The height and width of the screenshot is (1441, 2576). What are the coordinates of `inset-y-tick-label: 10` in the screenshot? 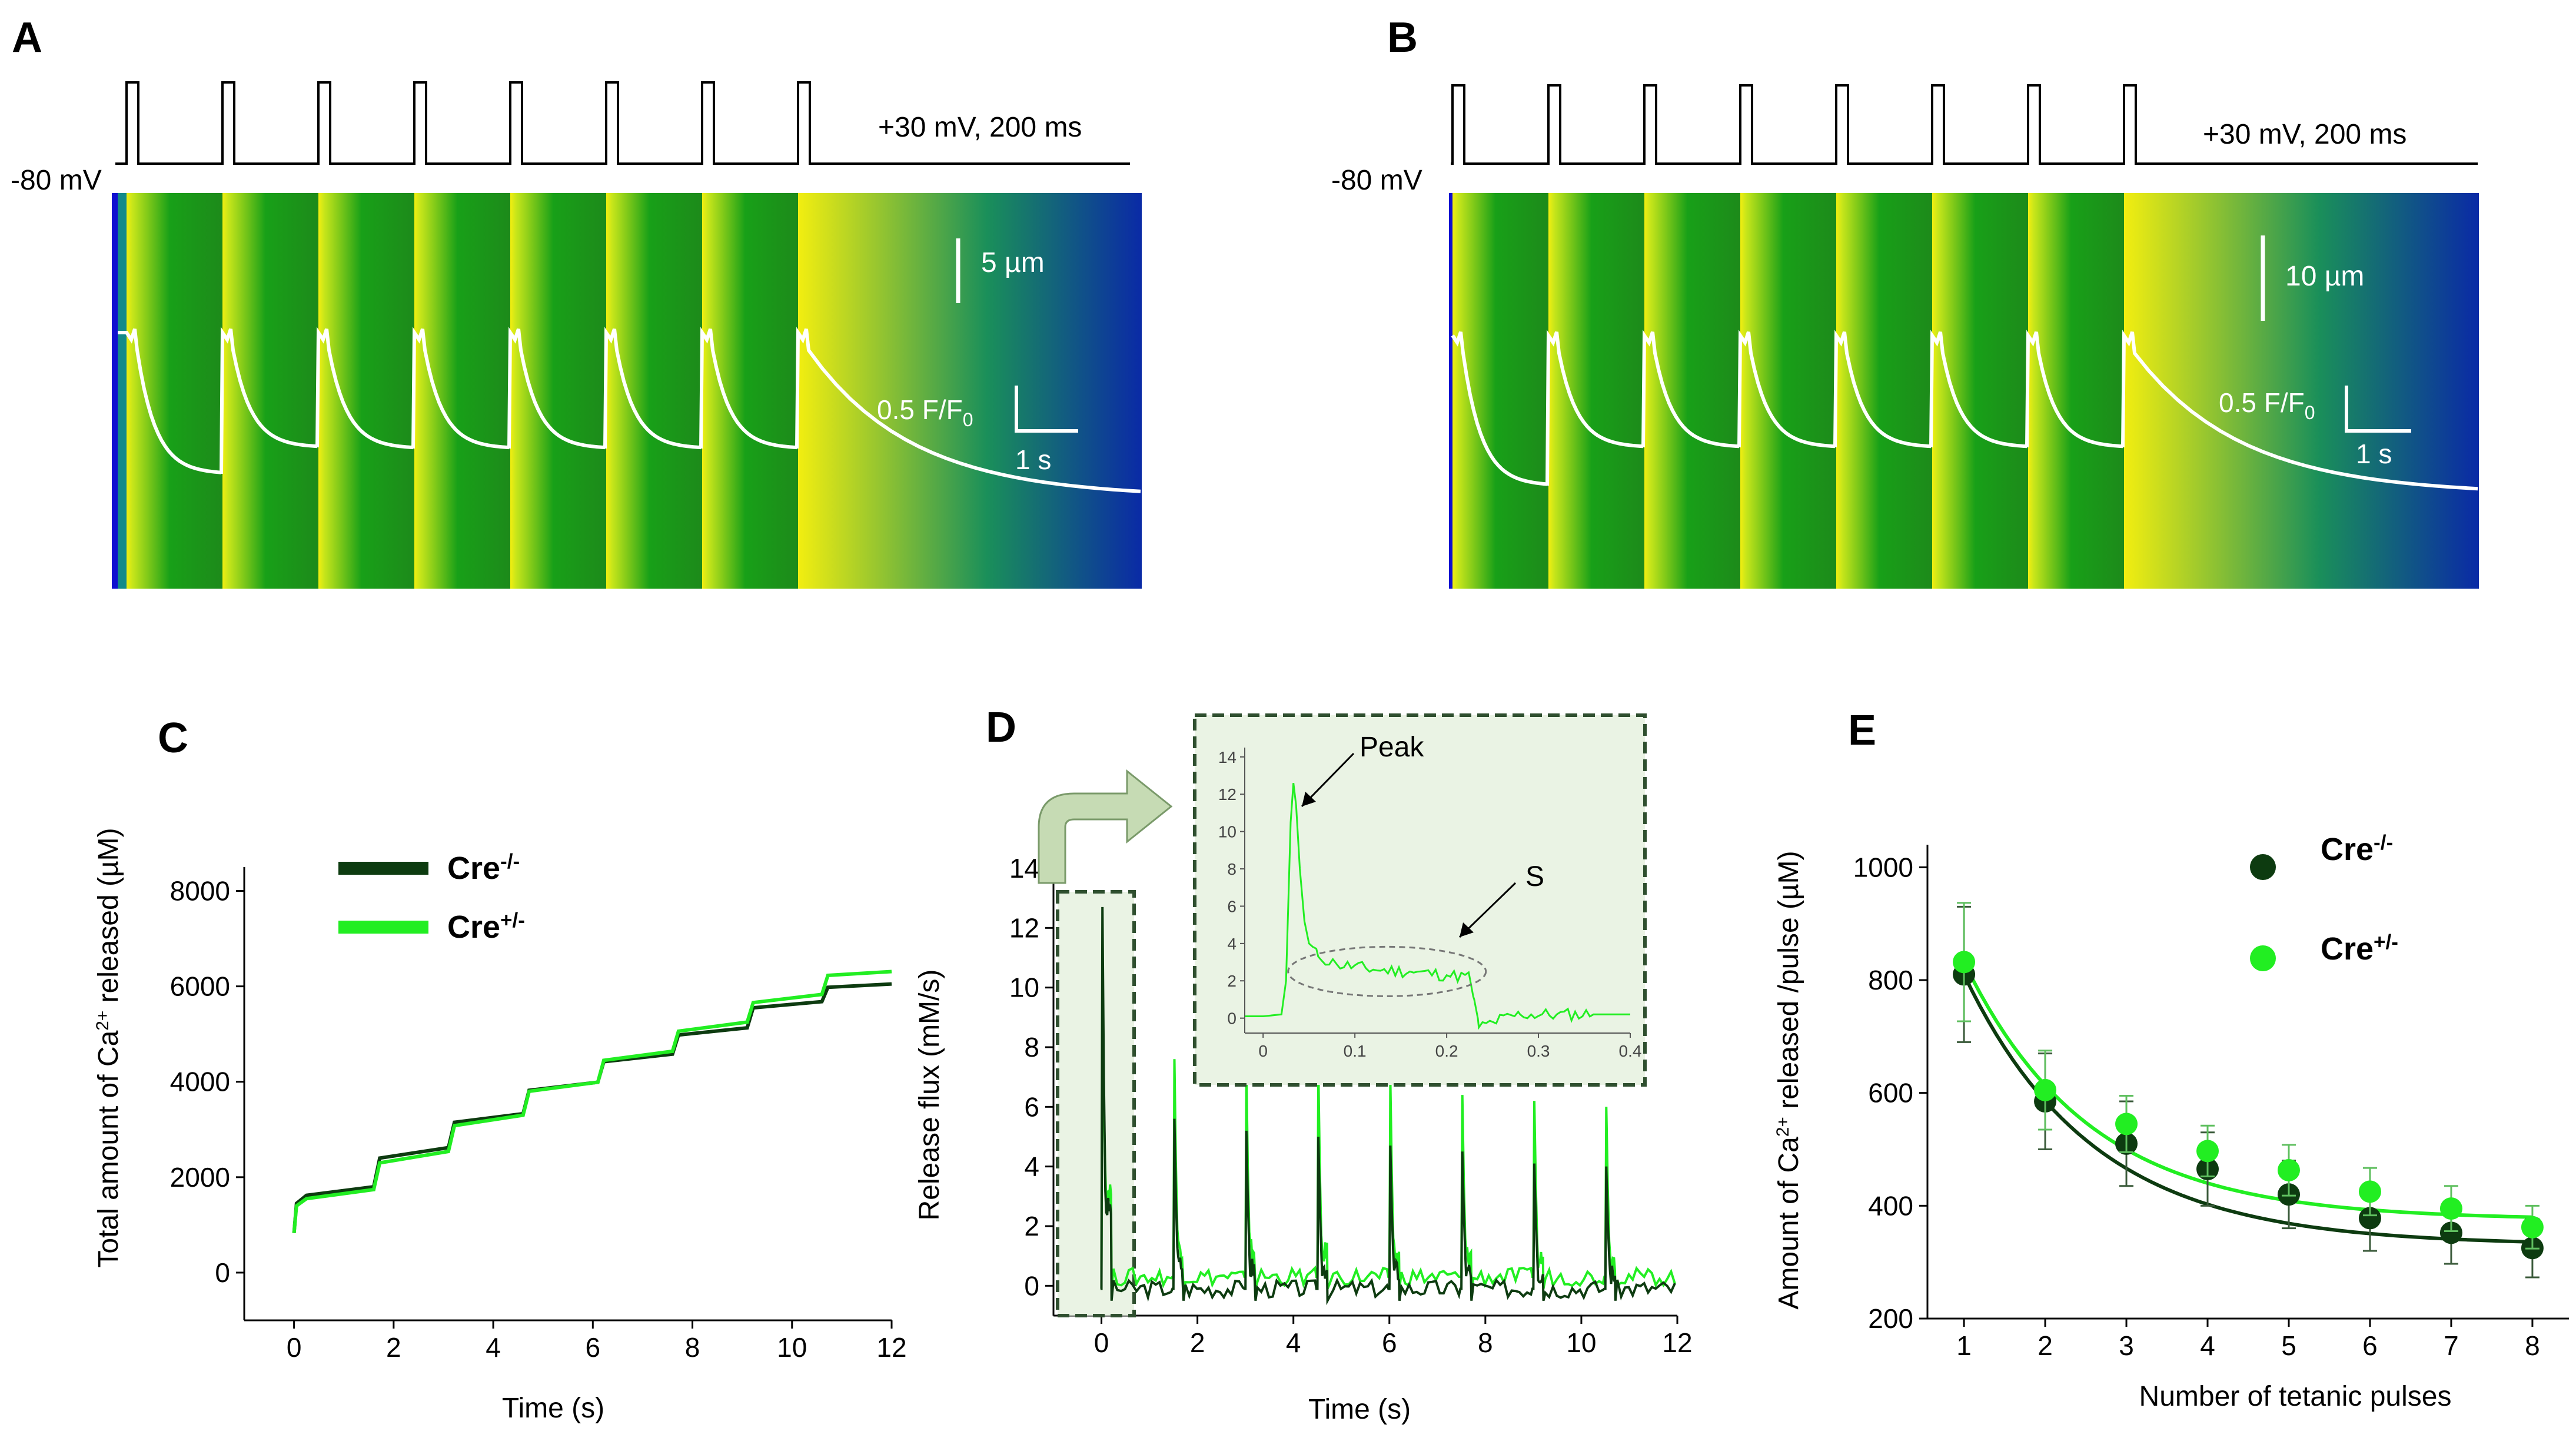 It's located at (1227, 832).